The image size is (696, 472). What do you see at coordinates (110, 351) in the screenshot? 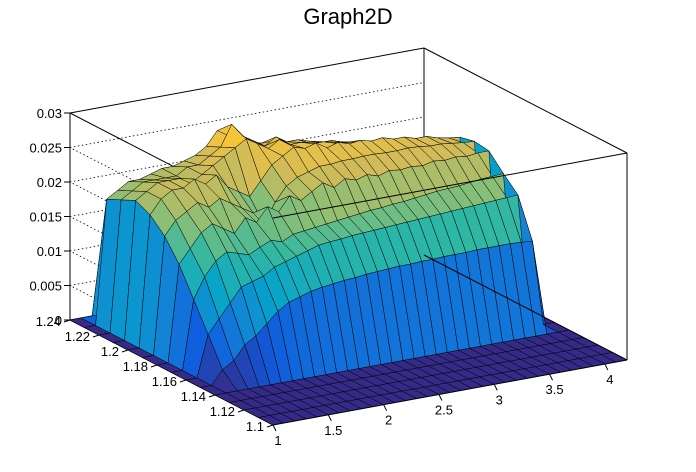
I see `y-tick-label: 1.2` at bounding box center [110, 351].